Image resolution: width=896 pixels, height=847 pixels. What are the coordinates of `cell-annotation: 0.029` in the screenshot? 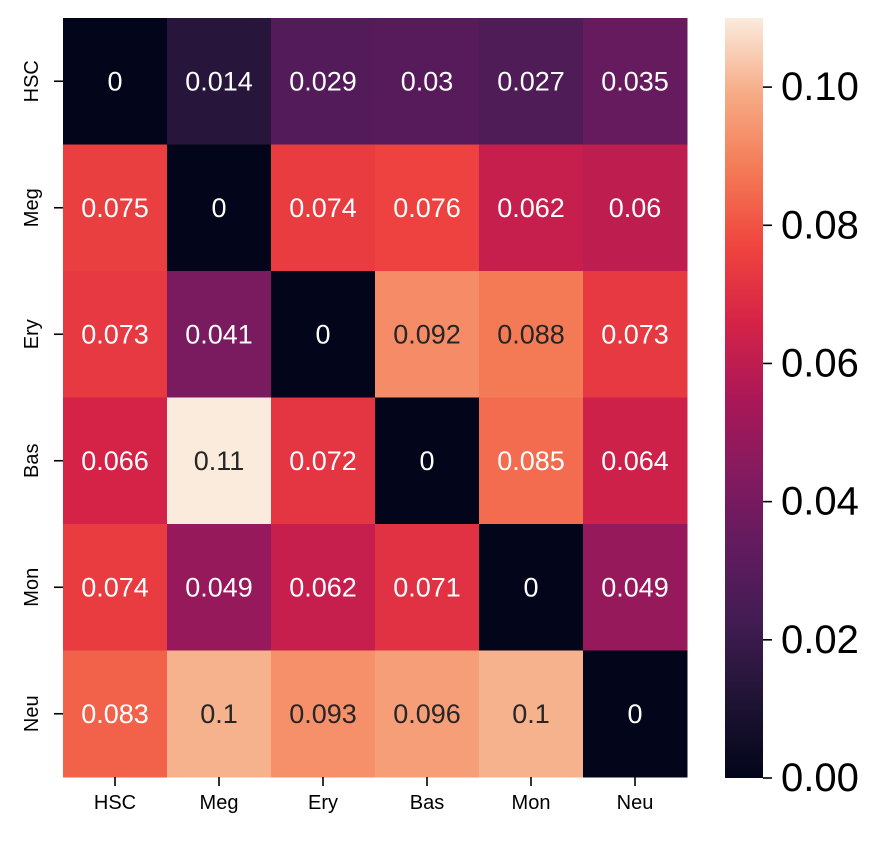 It's located at (323, 81).